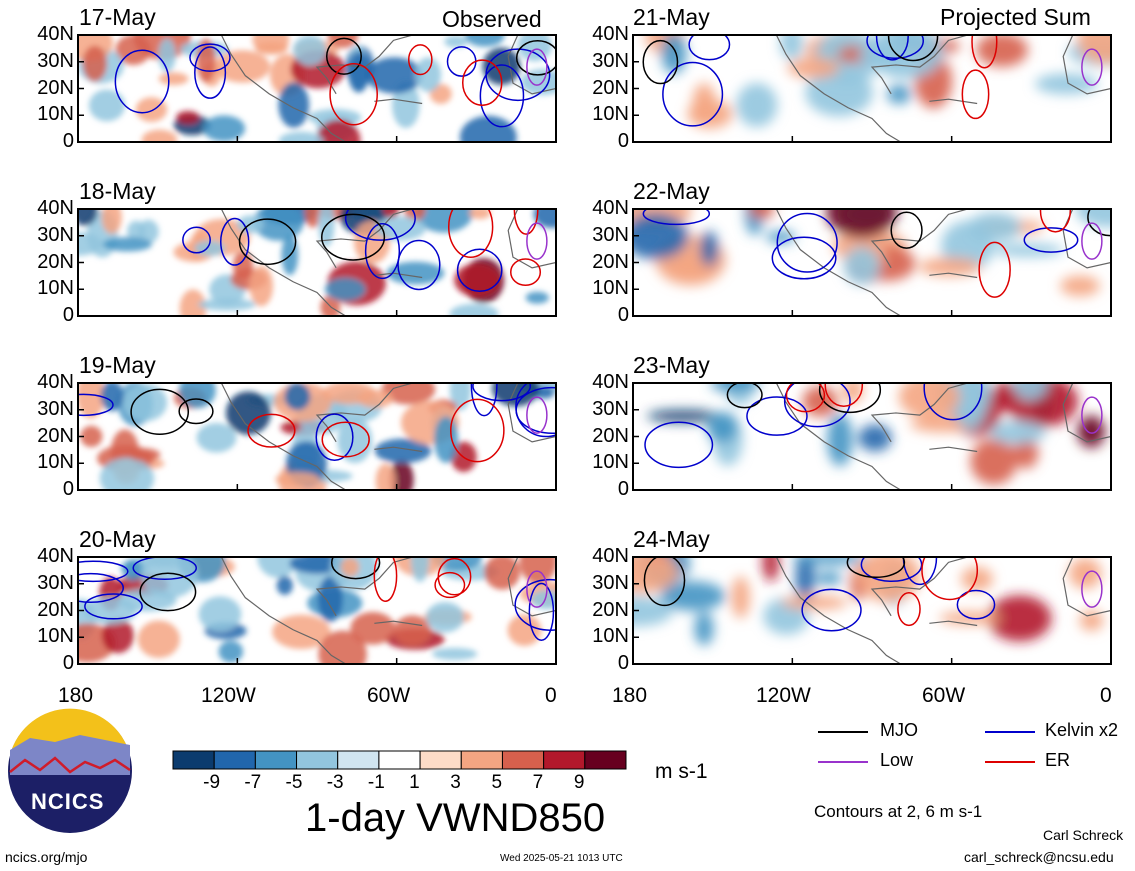 This screenshot has height=871, width=1135. I want to click on coastline, so click(388, 436).